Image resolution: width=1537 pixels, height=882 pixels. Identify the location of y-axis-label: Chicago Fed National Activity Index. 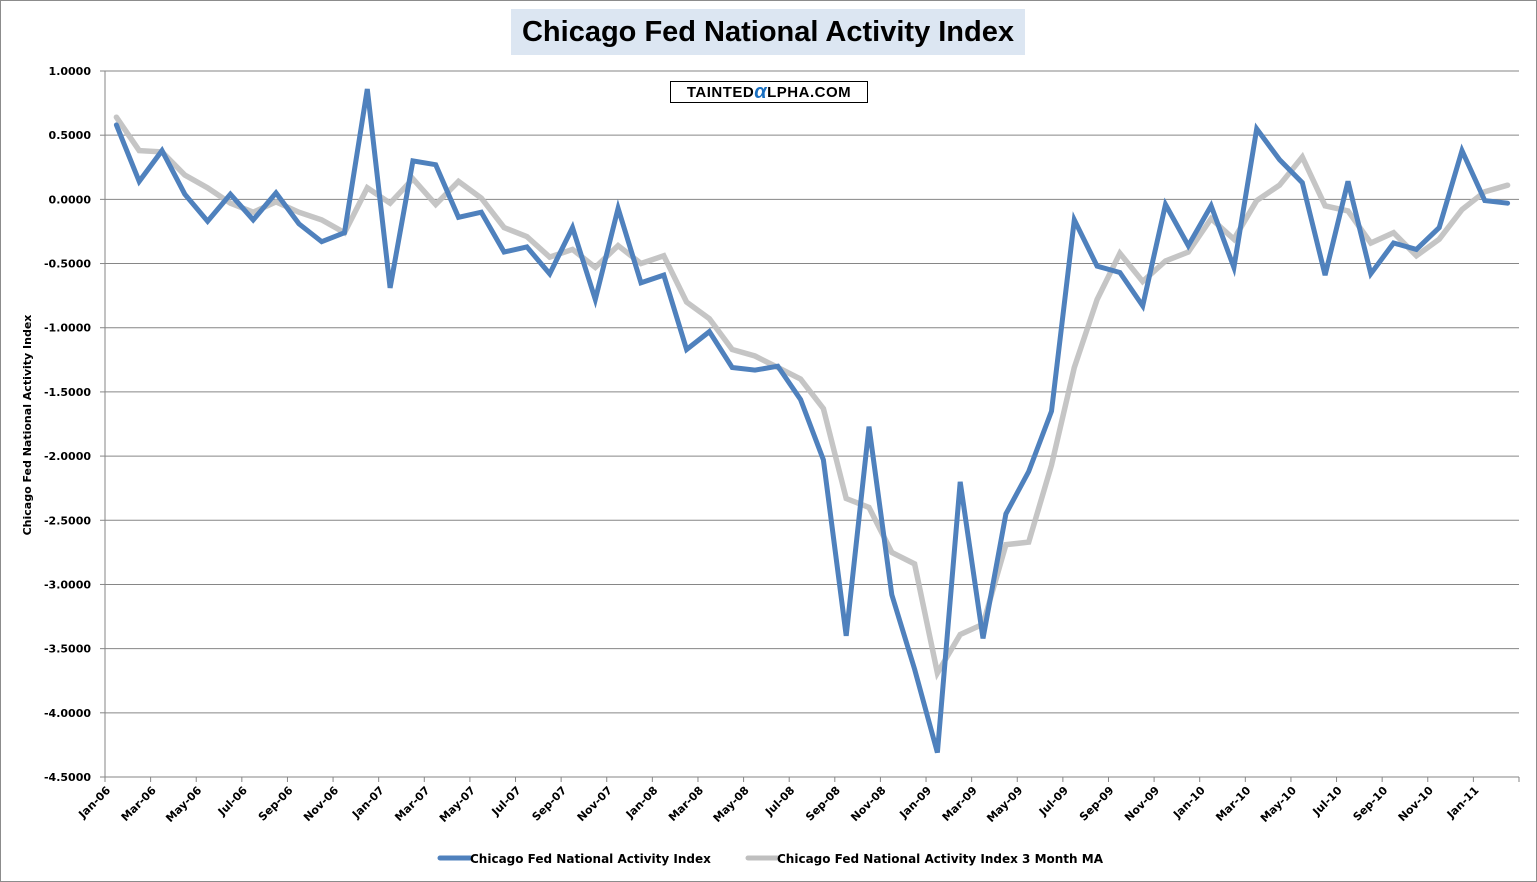
(27, 425).